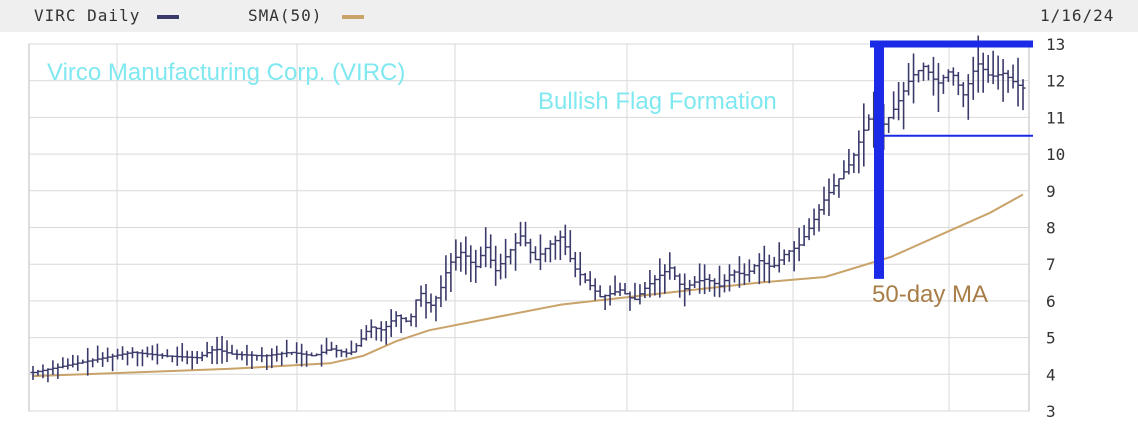  What do you see at coordinates (930, 294) in the screenshot?
I see `ma-label: 50-day MA` at bounding box center [930, 294].